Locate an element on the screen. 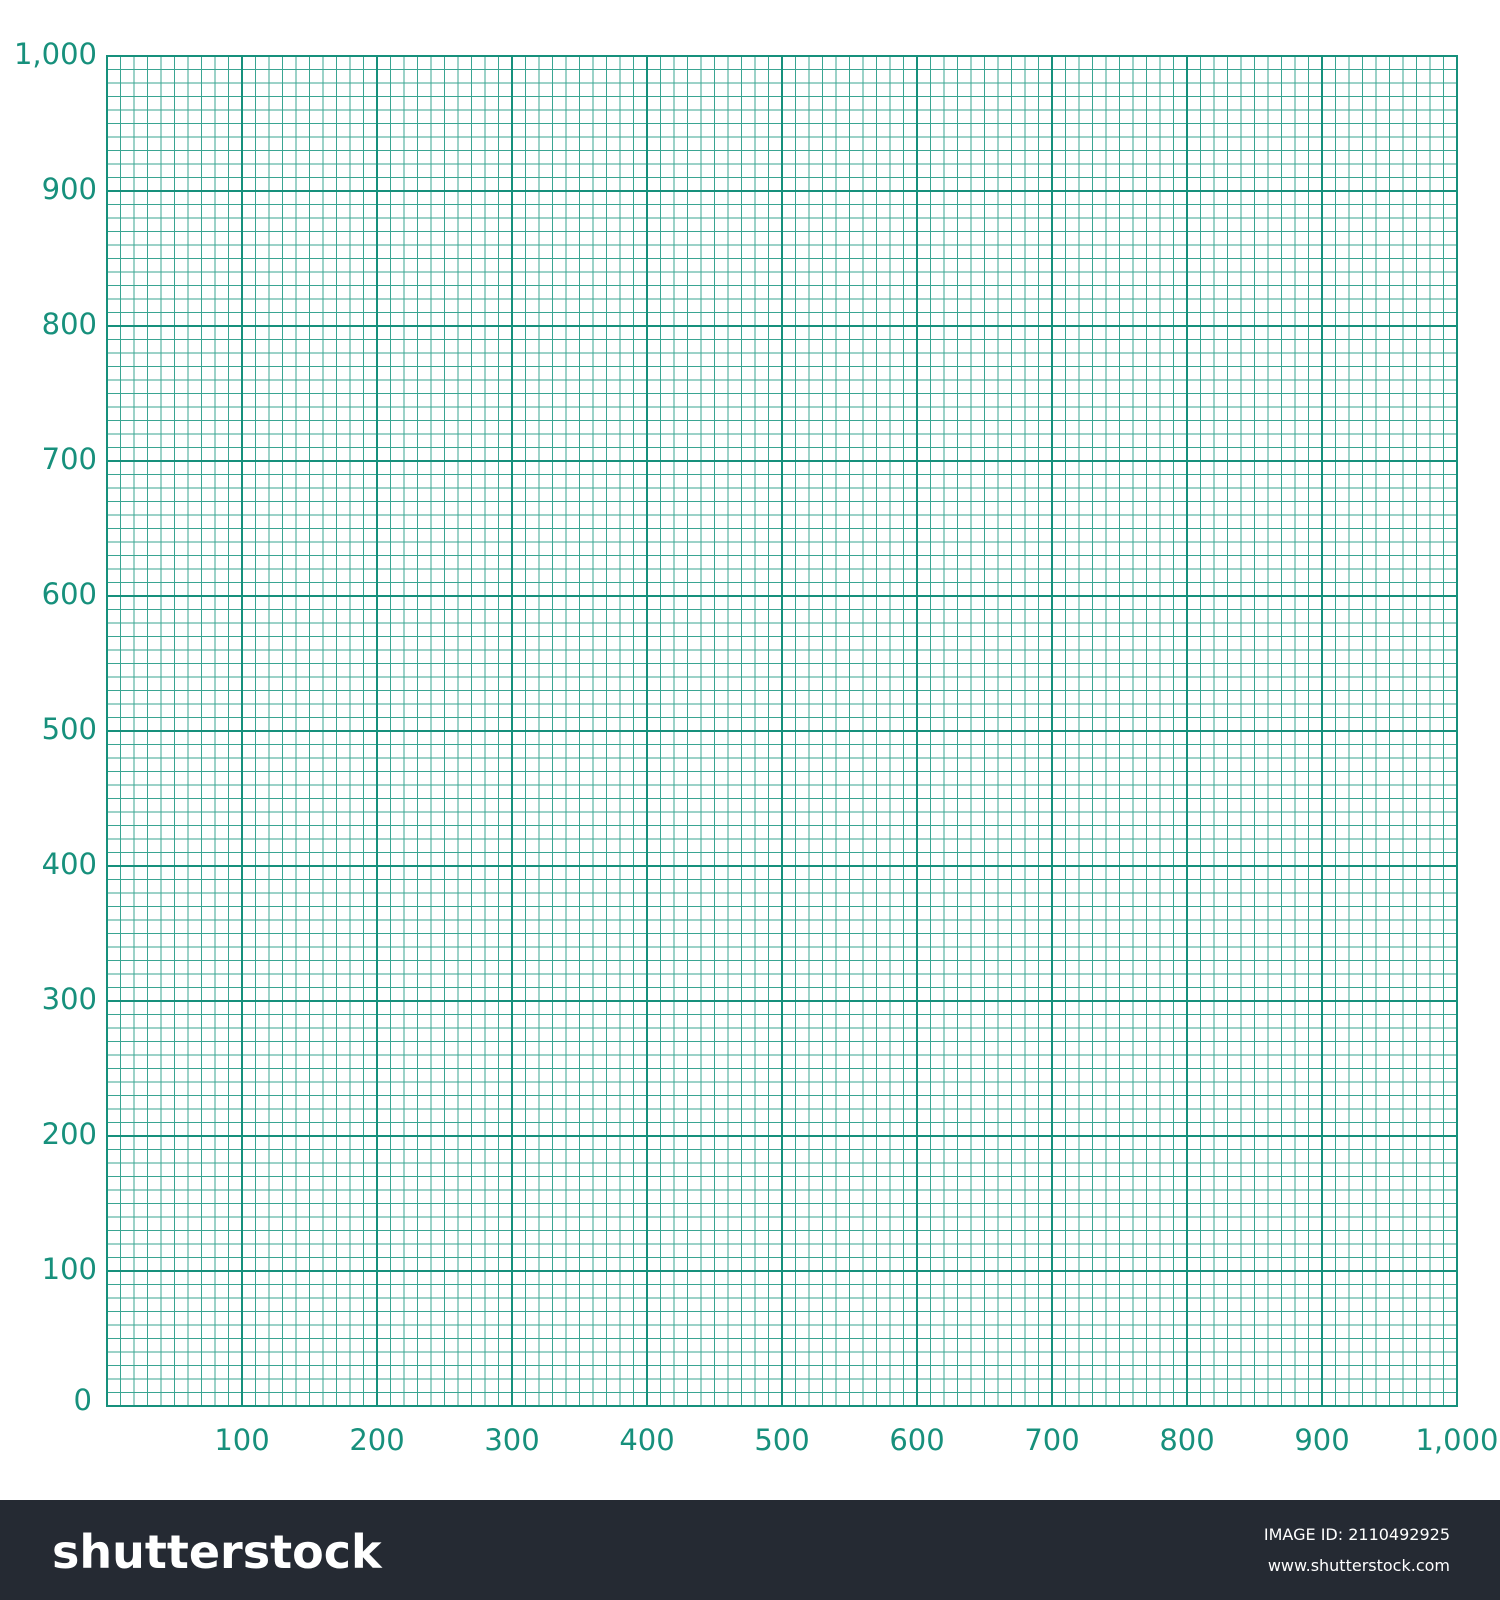  x-tick-label: 1,000 is located at coordinates (1456, 1440).